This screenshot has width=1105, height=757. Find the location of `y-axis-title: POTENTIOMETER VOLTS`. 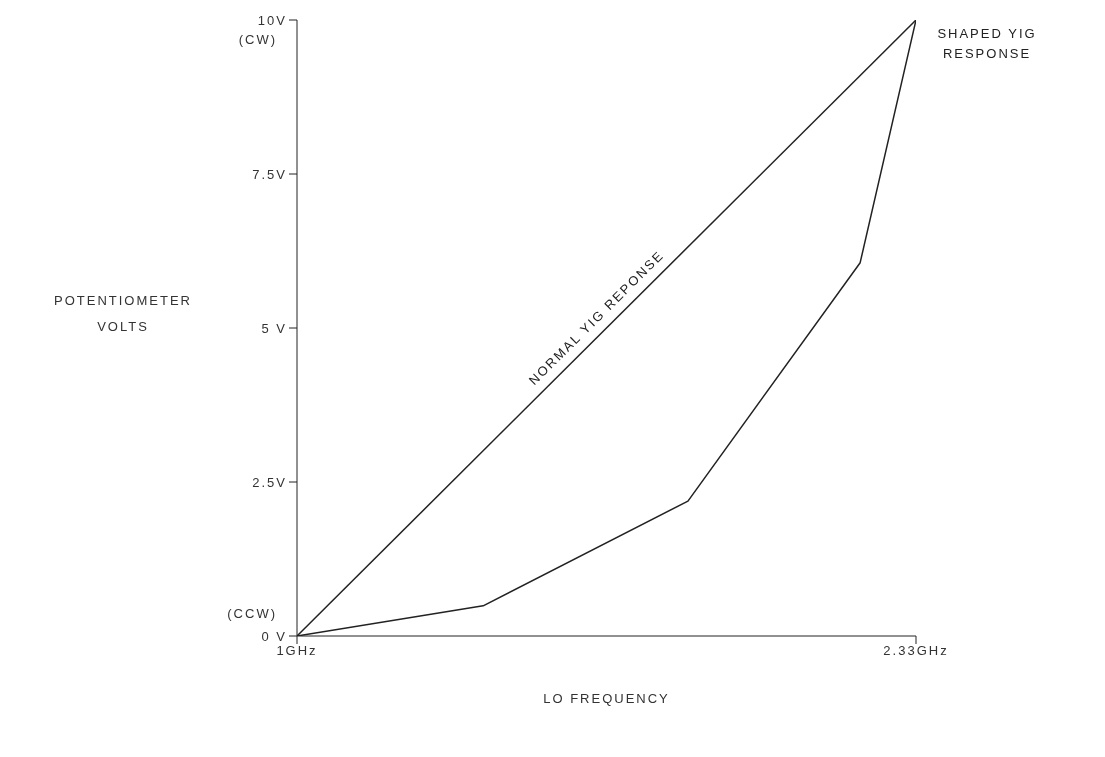

y-axis-title: POTENTIOMETER VOLTS is located at coordinates (123, 314).